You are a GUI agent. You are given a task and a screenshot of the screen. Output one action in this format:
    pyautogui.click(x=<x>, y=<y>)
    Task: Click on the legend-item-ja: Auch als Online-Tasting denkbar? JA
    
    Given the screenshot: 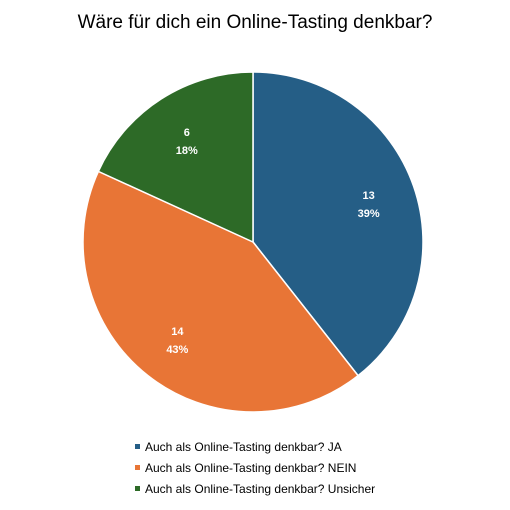 What is the action you would take?
    pyautogui.click(x=255, y=446)
    